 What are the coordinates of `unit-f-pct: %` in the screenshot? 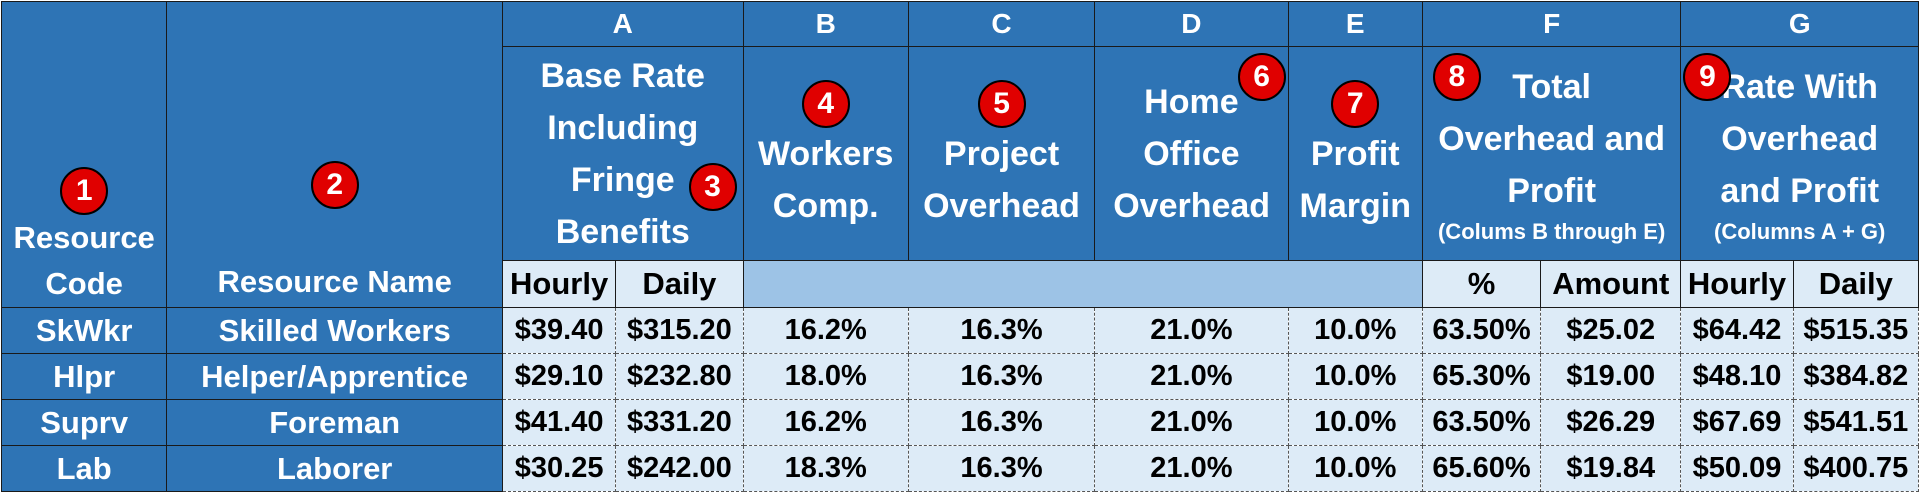 It's located at (1481, 284).